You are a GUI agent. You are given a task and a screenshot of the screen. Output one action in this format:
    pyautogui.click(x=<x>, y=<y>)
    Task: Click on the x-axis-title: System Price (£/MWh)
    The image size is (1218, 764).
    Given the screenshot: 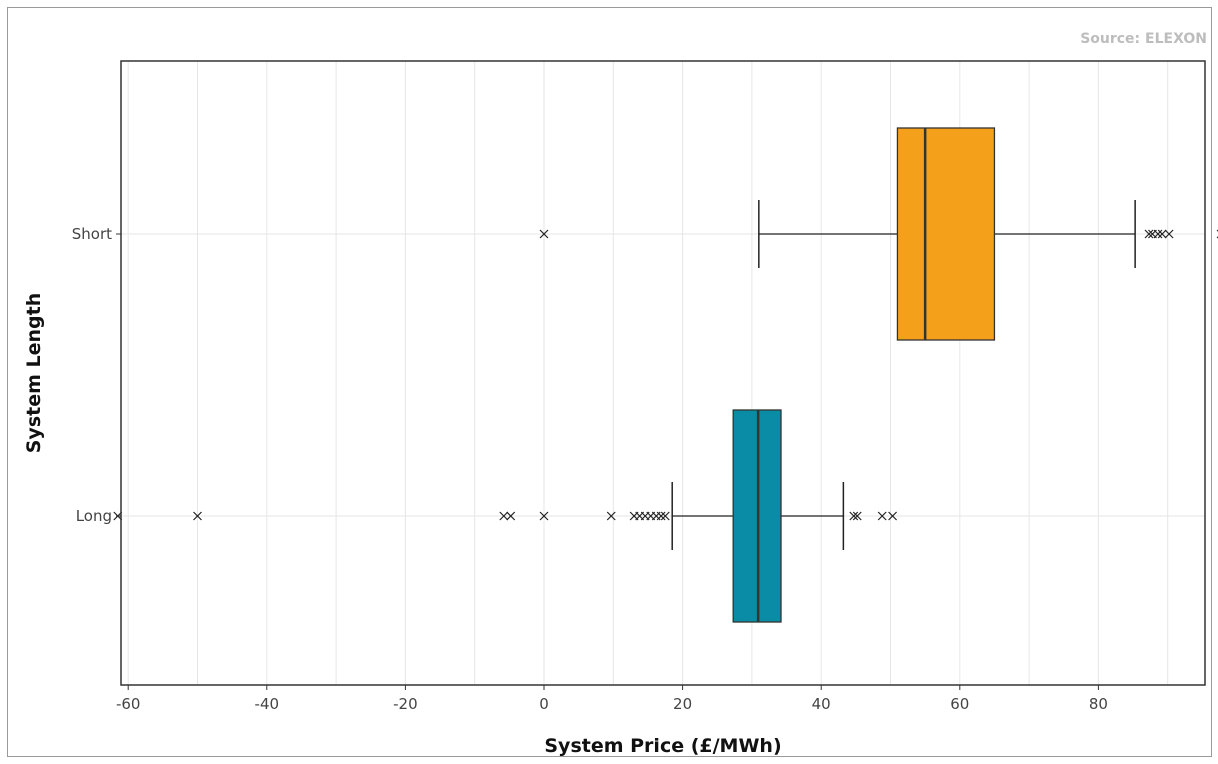 What is the action you would take?
    pyautogui.click(x=662, y=746)
    